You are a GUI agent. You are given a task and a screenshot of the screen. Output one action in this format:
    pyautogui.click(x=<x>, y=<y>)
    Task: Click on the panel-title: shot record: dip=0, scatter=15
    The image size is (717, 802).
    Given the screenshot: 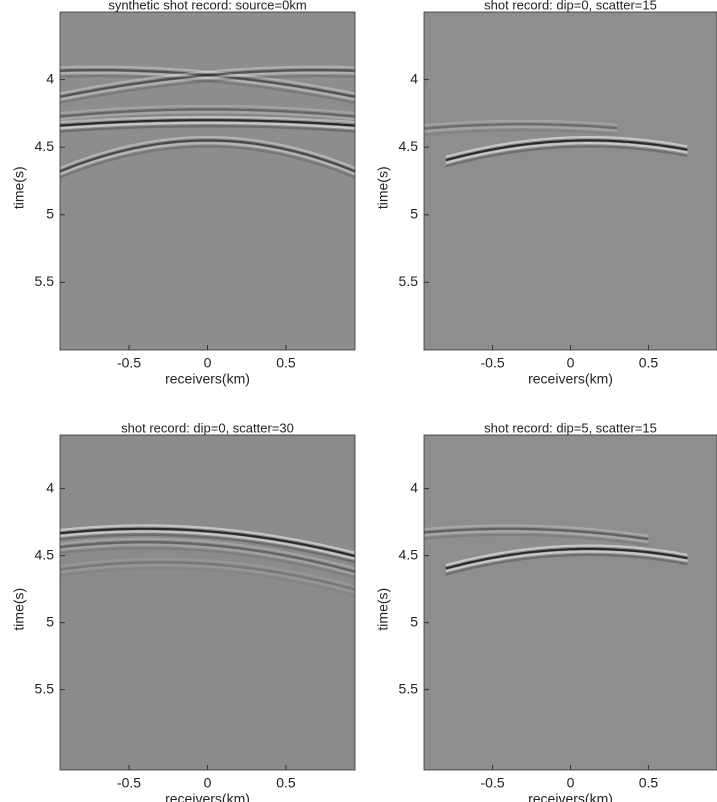 What is the action you would take?
    pyautogui.click(x=570, y=6)
    